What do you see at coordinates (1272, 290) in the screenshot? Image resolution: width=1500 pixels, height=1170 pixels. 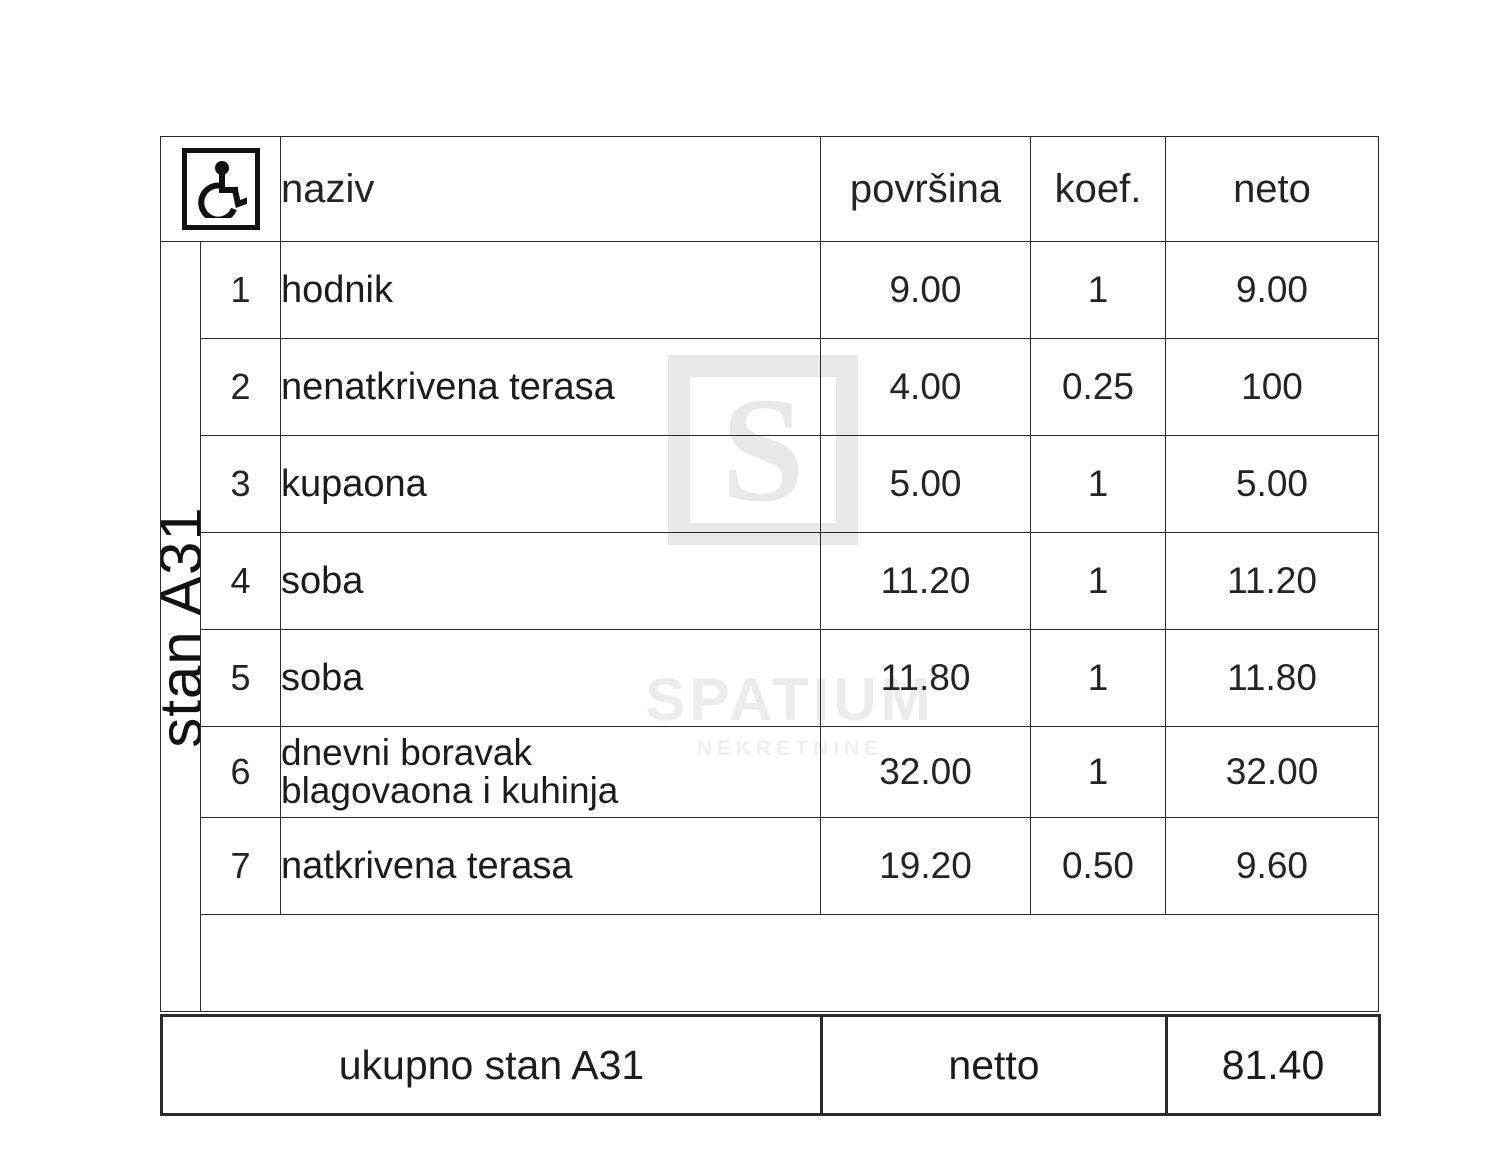 I see `room-net-area: 9.00` at bounding box center [1272, 290].